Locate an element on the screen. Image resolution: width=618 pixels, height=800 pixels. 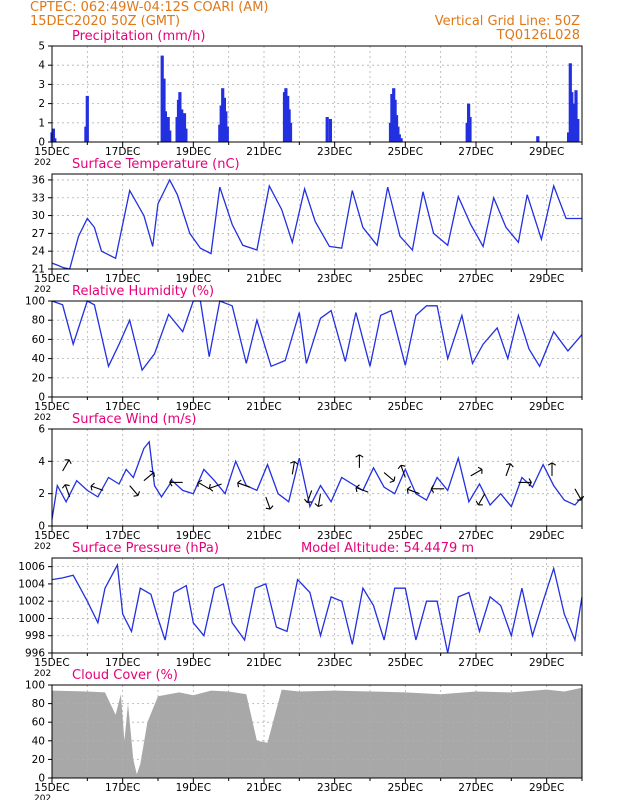
press-series-line is located at coordinates (317, 608).